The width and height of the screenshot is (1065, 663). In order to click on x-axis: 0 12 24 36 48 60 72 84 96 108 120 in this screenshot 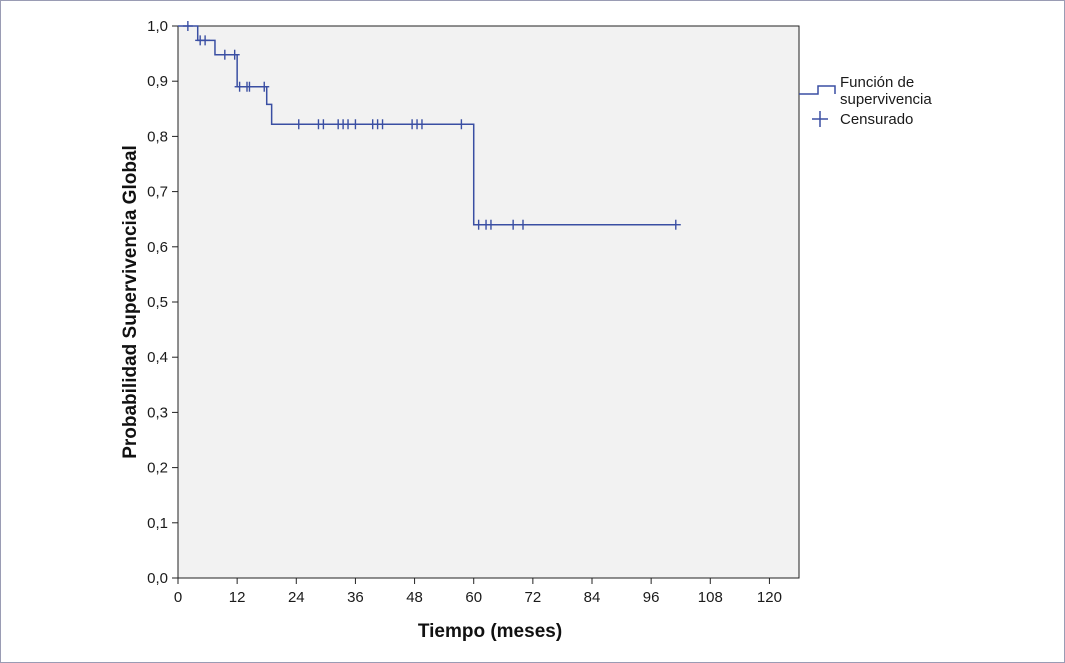, I will do `click(478, 592)`.